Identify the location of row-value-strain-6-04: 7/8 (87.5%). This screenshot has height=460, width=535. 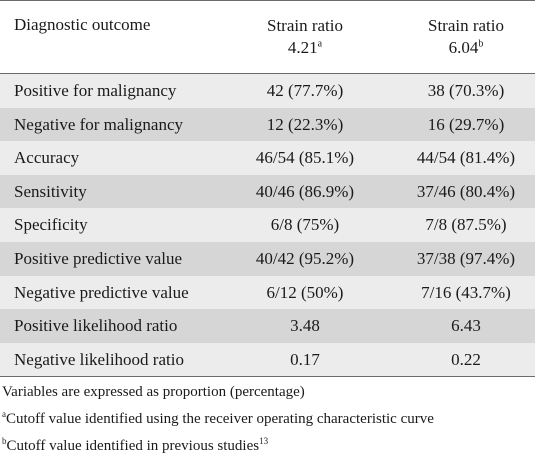
(466, 225).